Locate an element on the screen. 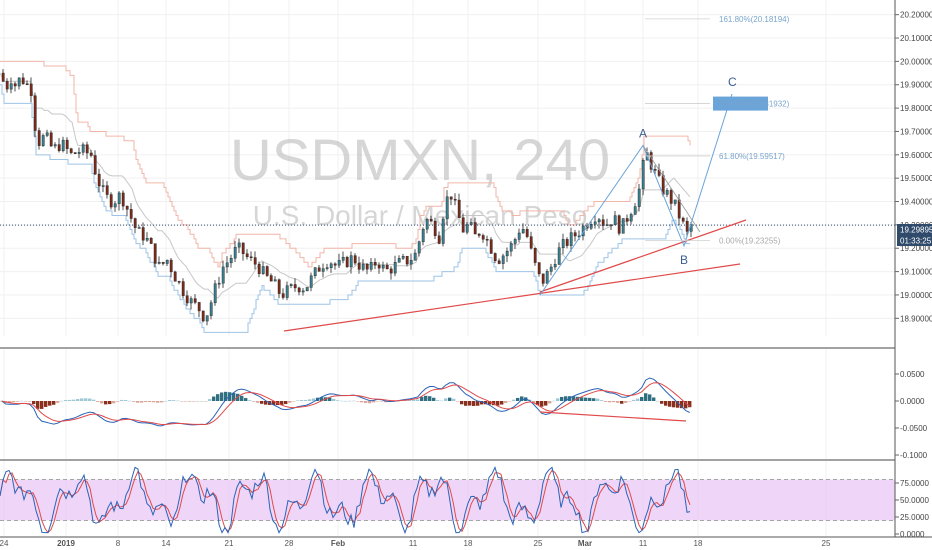  fib-label: 100.00%(19.81932) is located at coordinates (754, 104).